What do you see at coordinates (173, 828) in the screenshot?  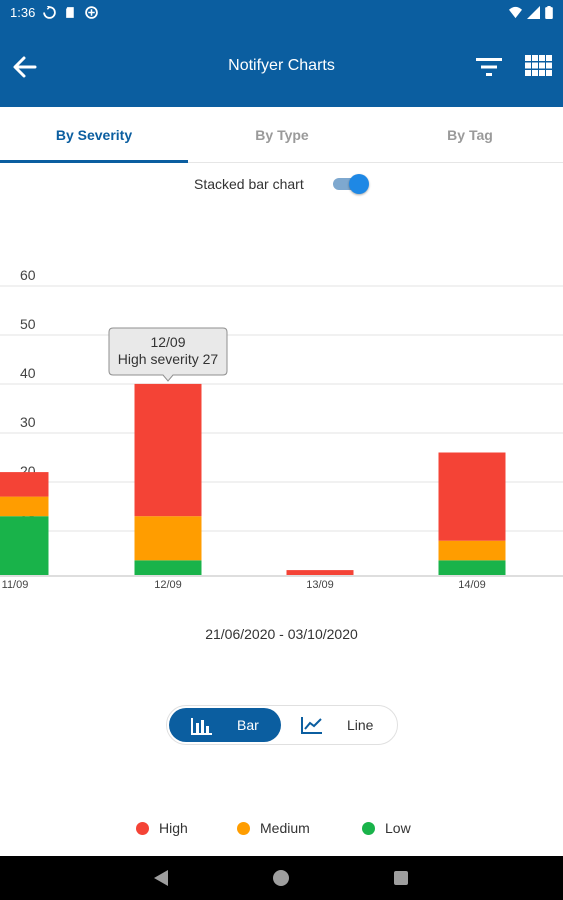 I see `legend-label-high: High` at bounding box center [173, 828].